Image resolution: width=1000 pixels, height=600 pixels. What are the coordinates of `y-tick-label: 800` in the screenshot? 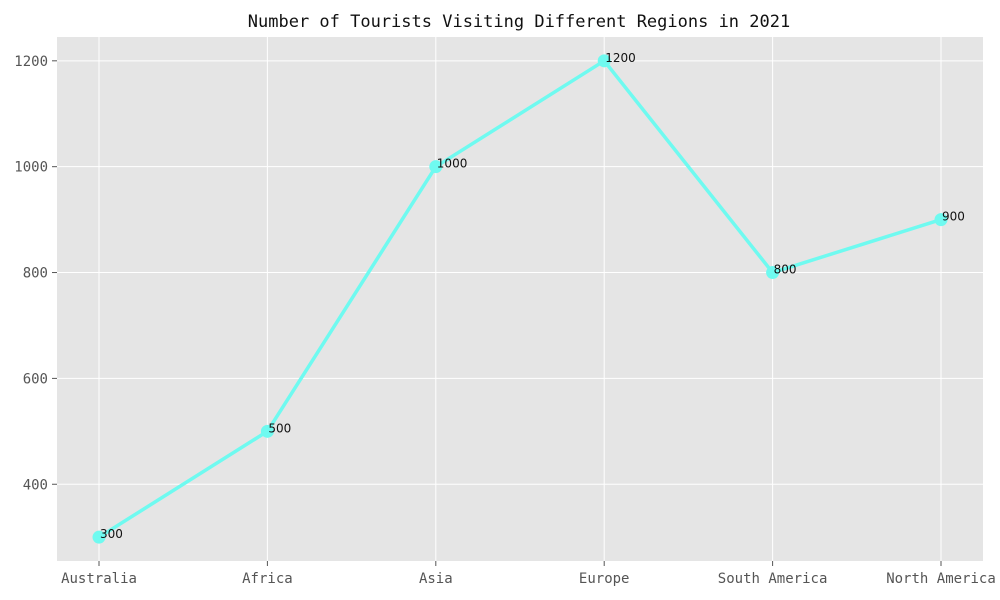 It's located at (35, 274).